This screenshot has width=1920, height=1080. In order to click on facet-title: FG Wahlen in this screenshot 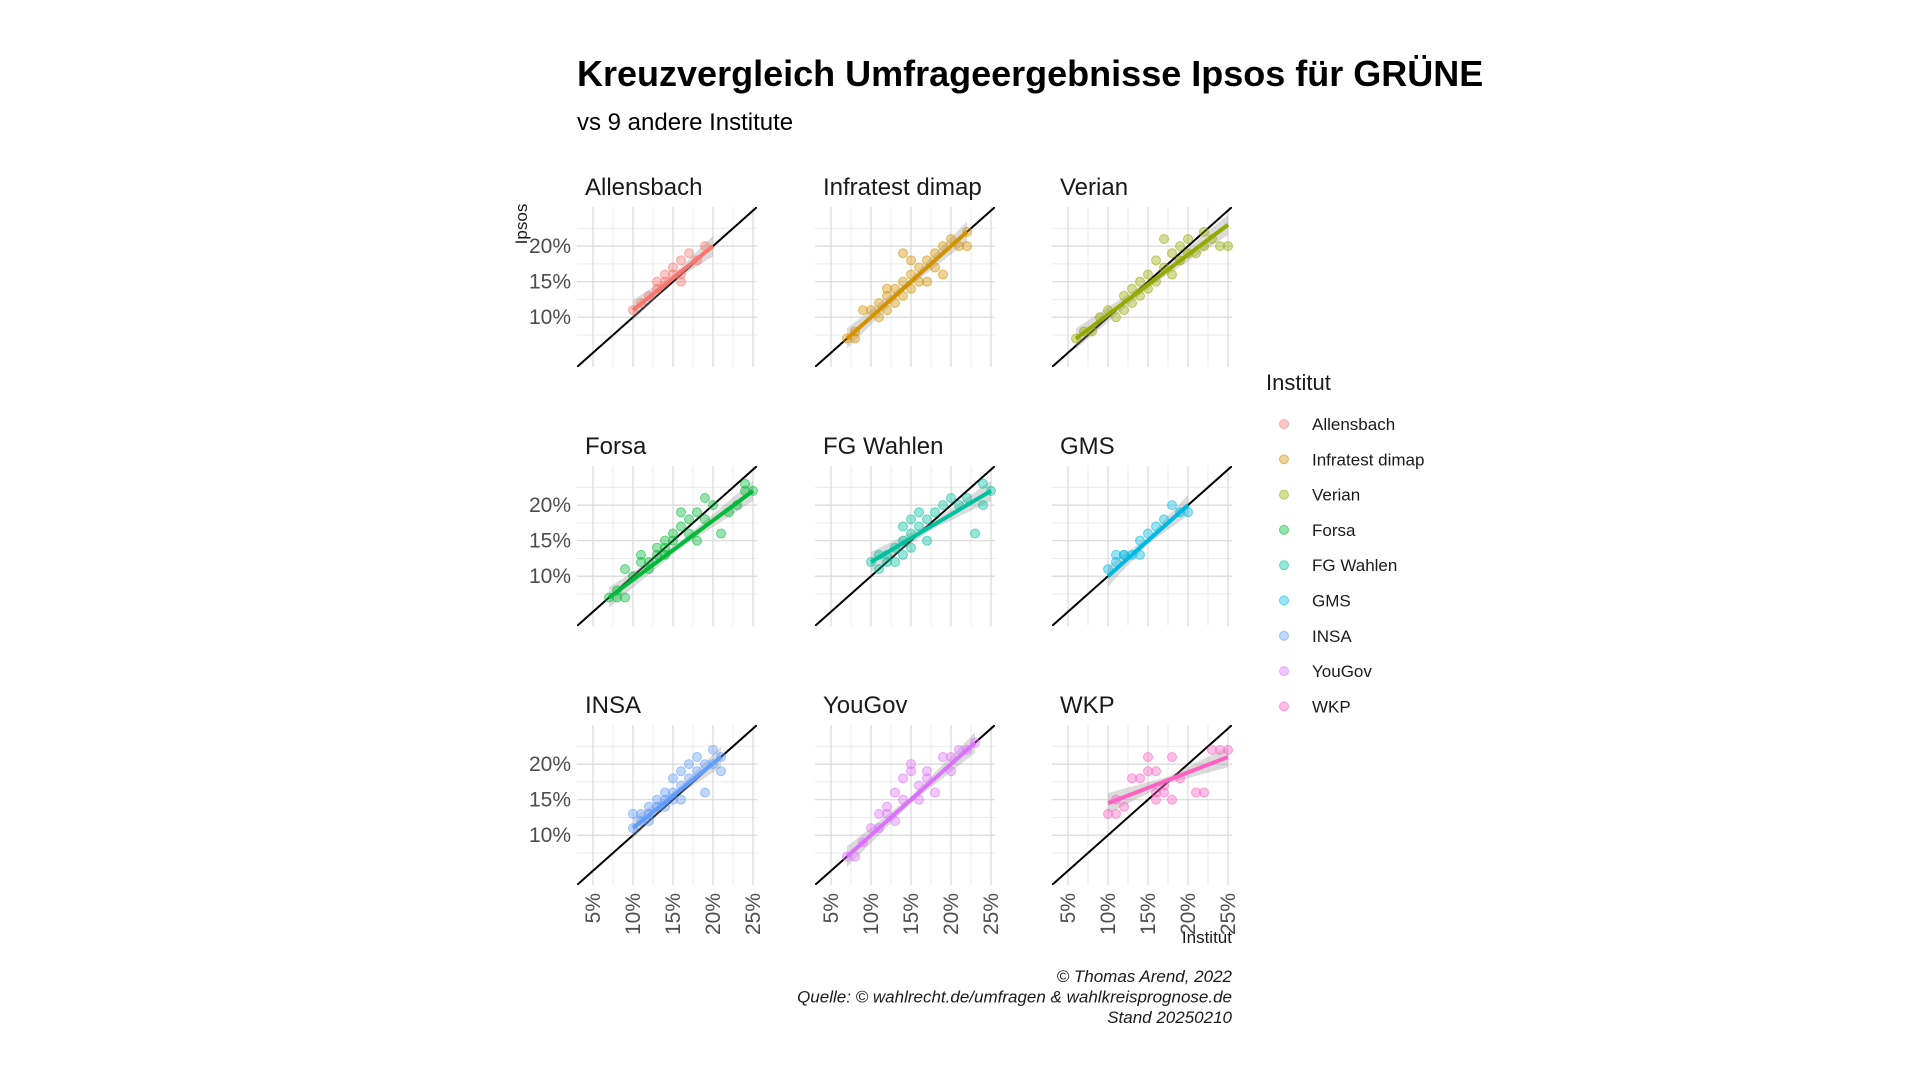, I will do `click(883, 446)`.